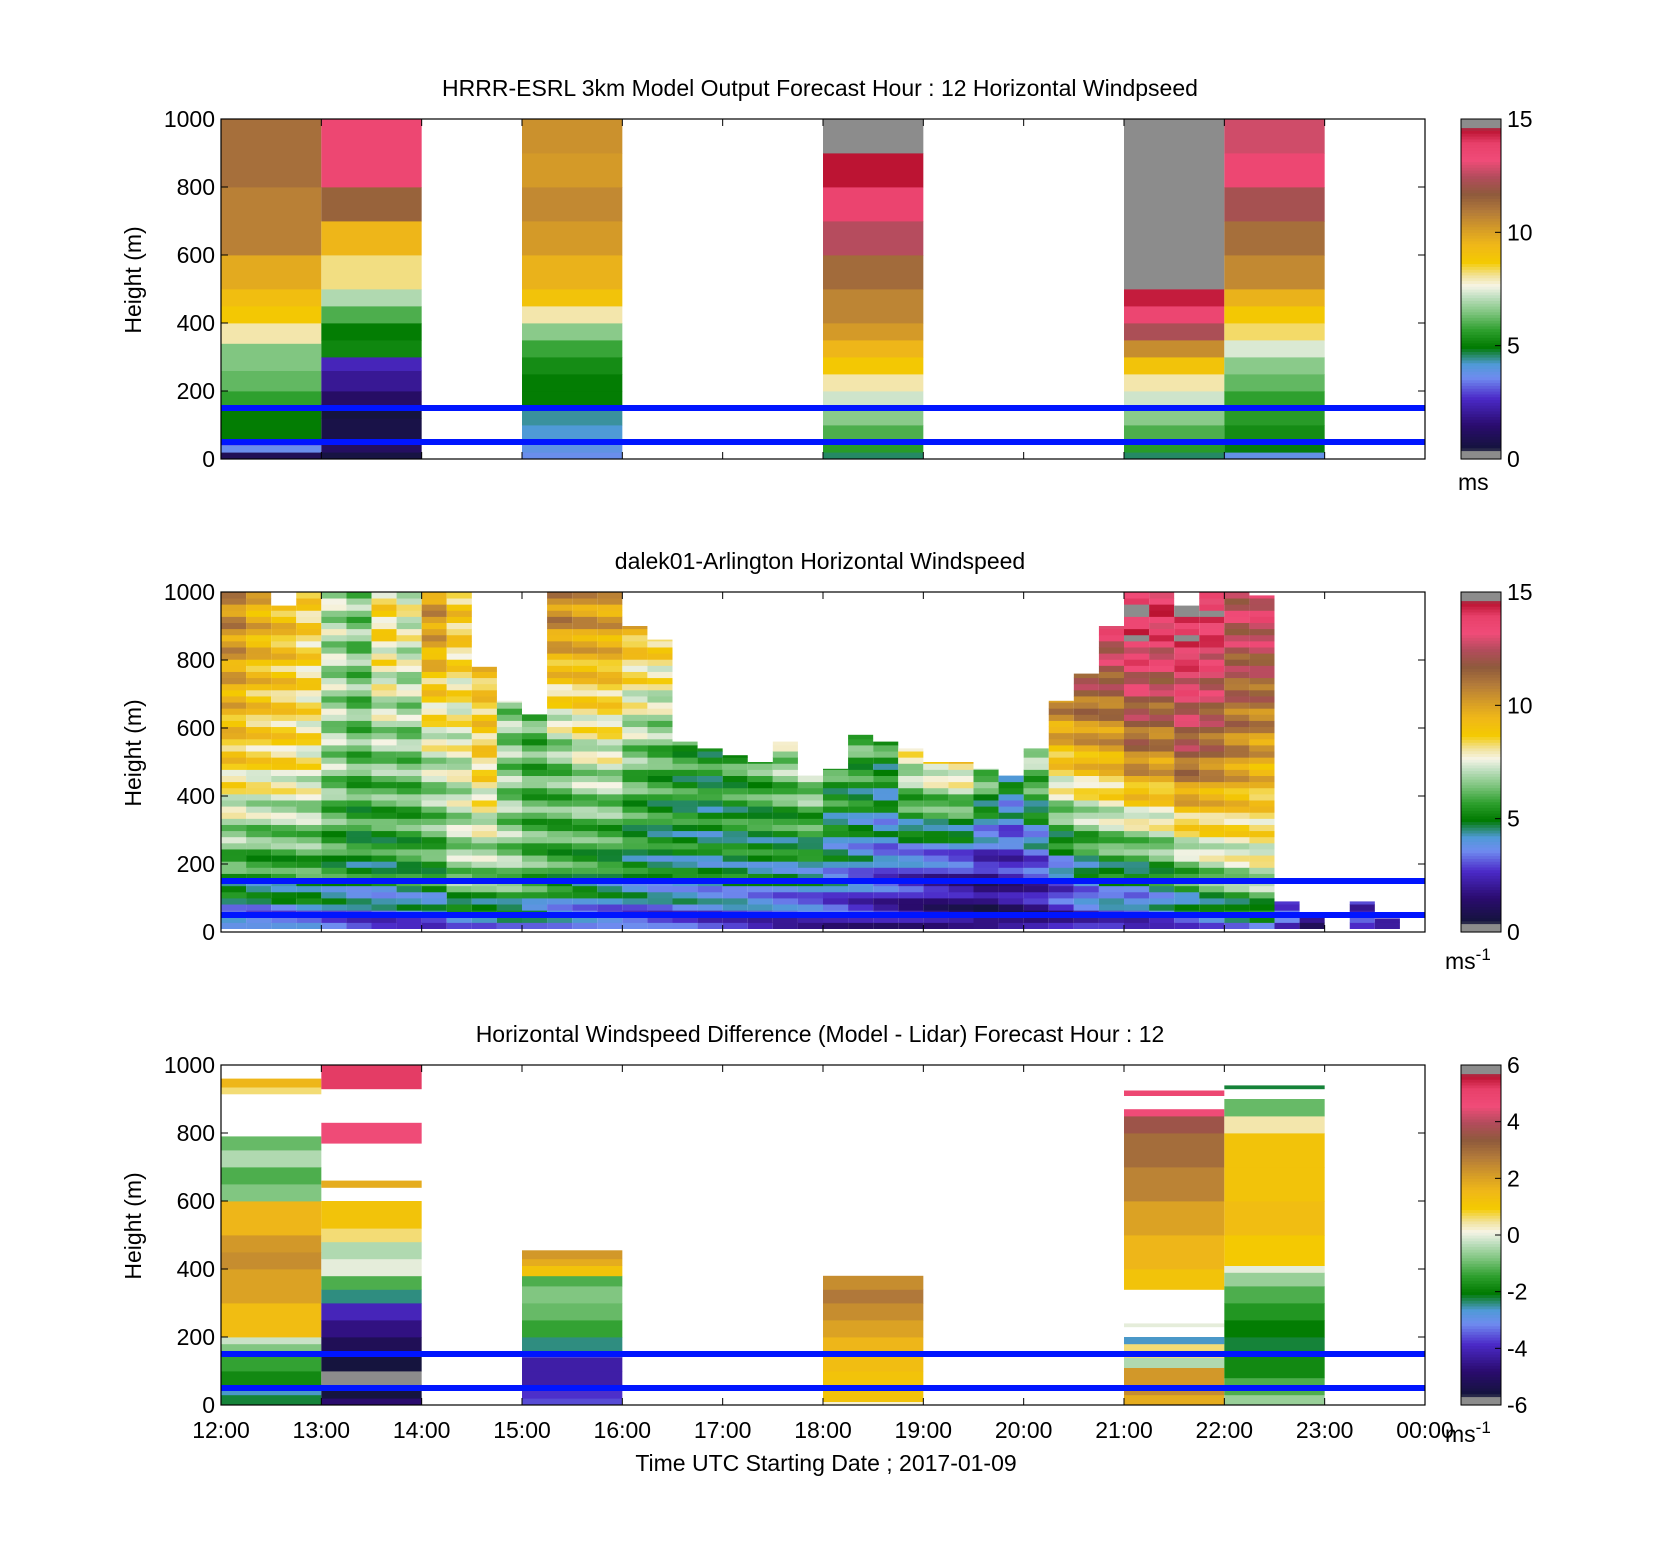  I want to click on y-tick-label: 1000, so click(189, 1065).